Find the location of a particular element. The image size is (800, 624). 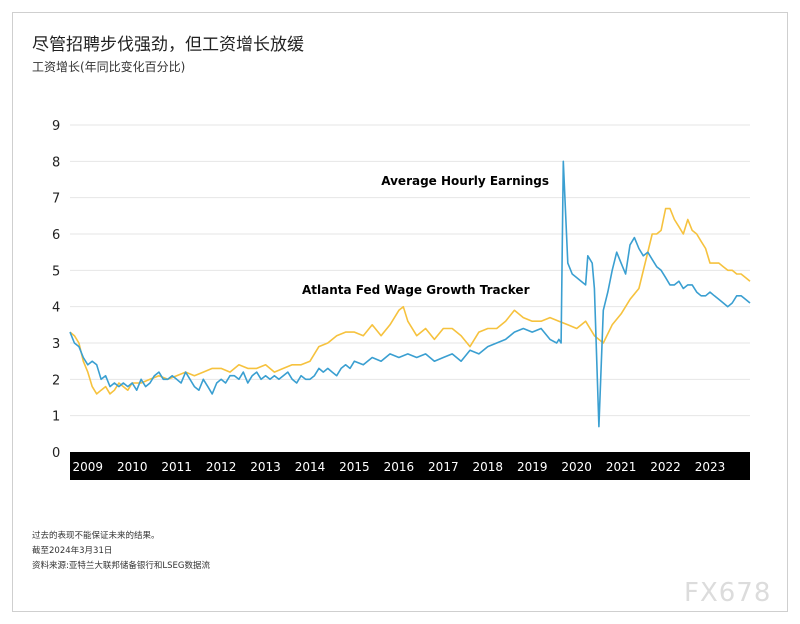

x-tick-label: 2018 is located at coordinates (488, 467).